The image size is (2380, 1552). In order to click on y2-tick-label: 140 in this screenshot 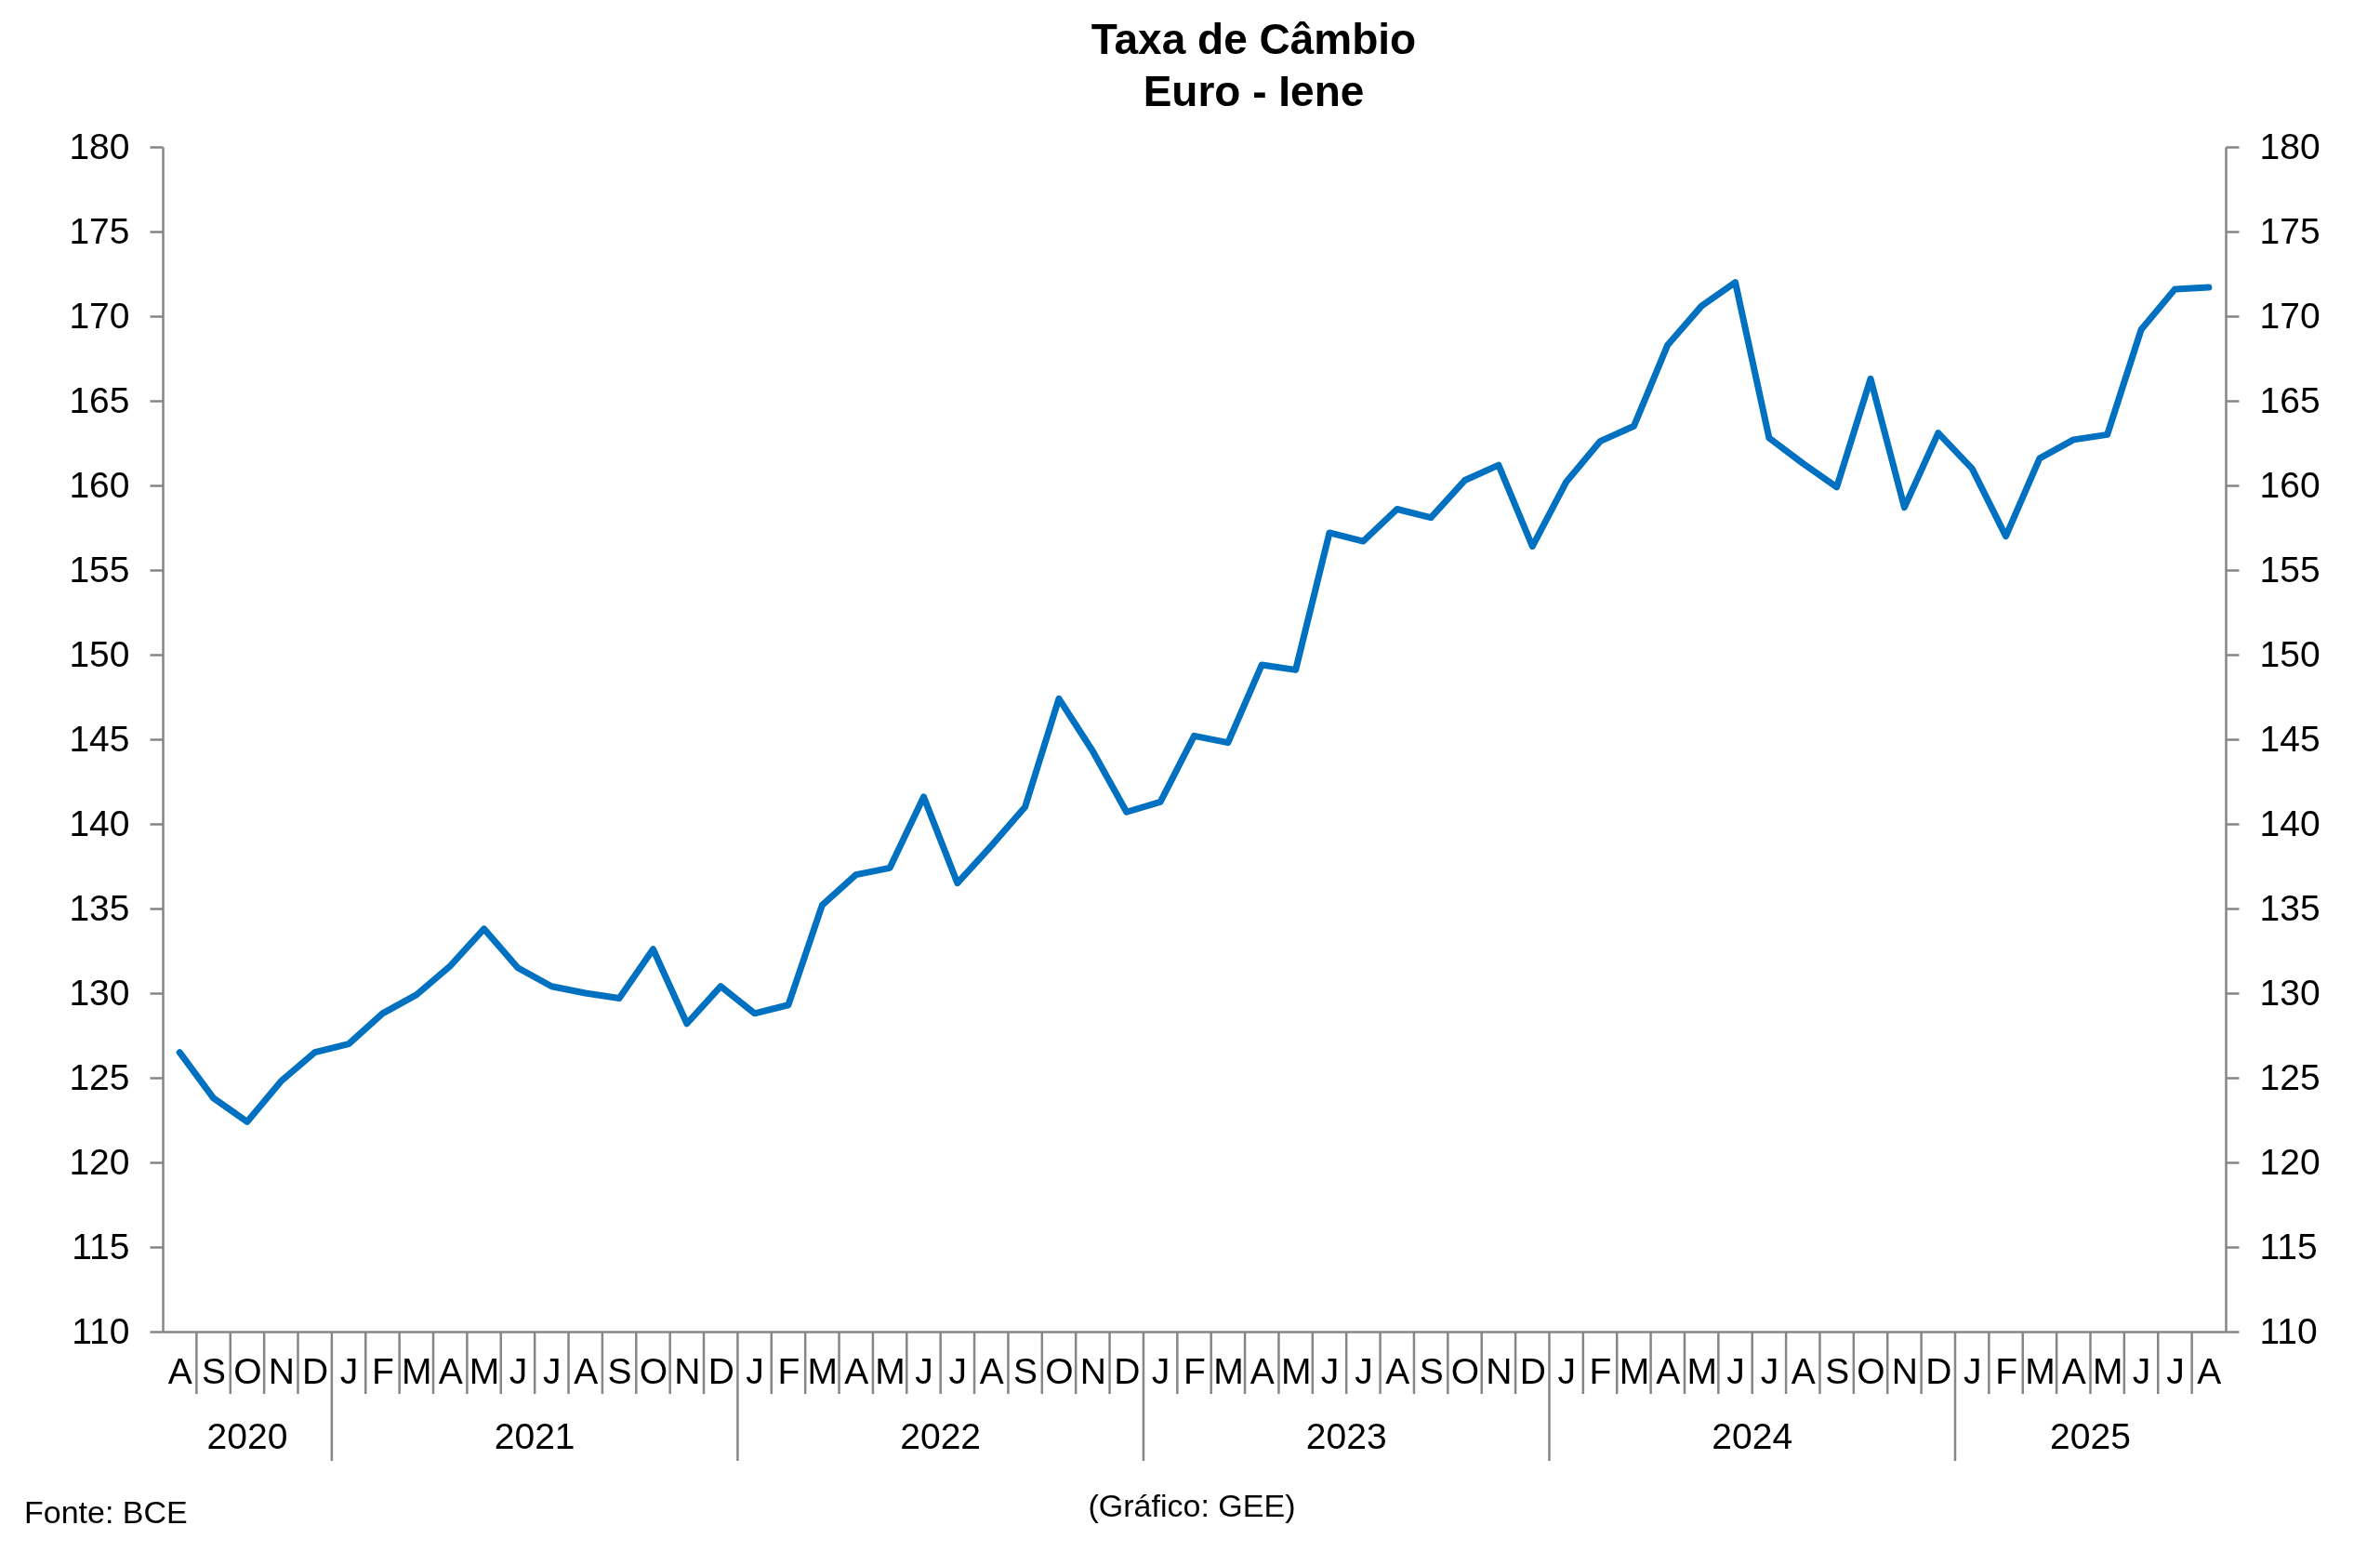, I will do `click(2289, 823)`.